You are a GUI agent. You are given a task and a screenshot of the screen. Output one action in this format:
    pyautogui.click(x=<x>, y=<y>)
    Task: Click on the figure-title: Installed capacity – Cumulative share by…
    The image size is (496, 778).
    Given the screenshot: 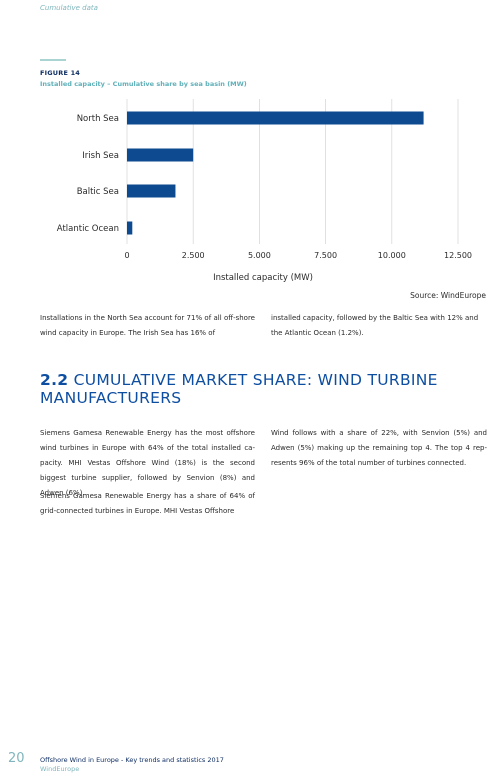 What is the action you would take?
    pyautogui.click(x=143, y=84)
    